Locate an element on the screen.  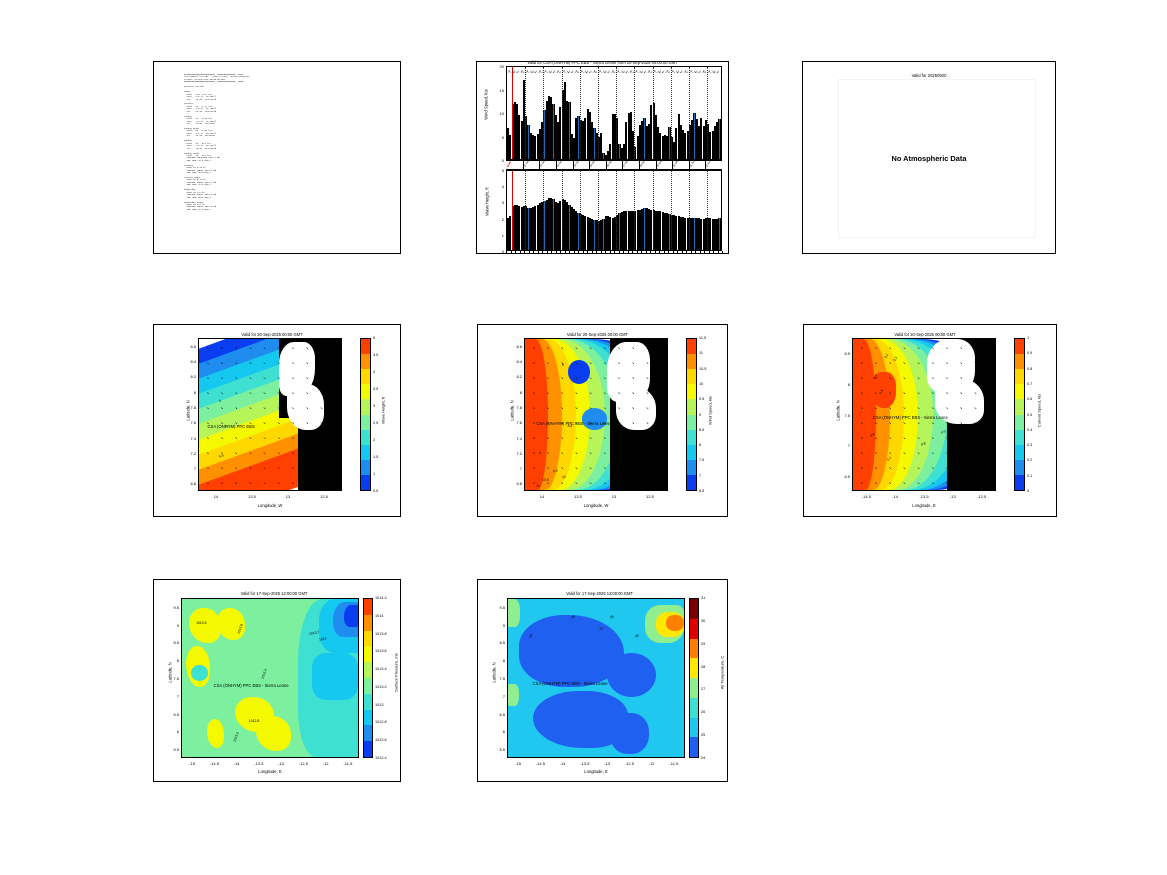
colorbar-tick: 2 is located at coordinates (374, 440).